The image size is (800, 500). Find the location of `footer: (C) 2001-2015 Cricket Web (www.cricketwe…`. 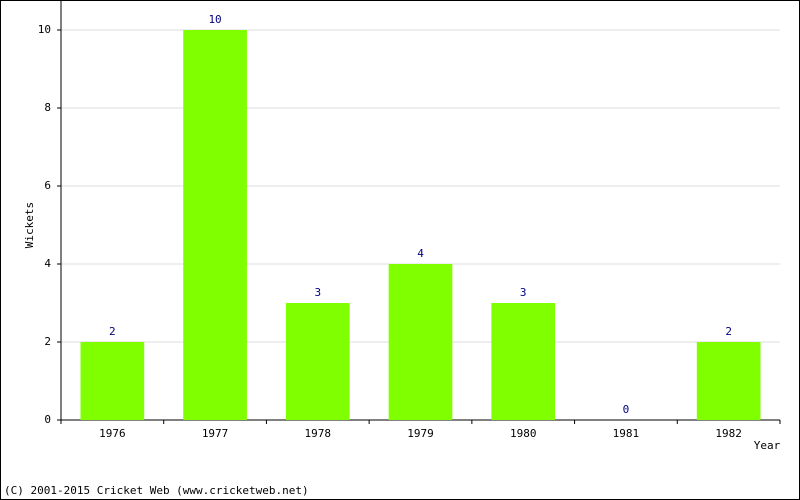

footer: (C) 2001-2015 Cricket Web (www.cricketwe… is located at coordinates (156, 490).